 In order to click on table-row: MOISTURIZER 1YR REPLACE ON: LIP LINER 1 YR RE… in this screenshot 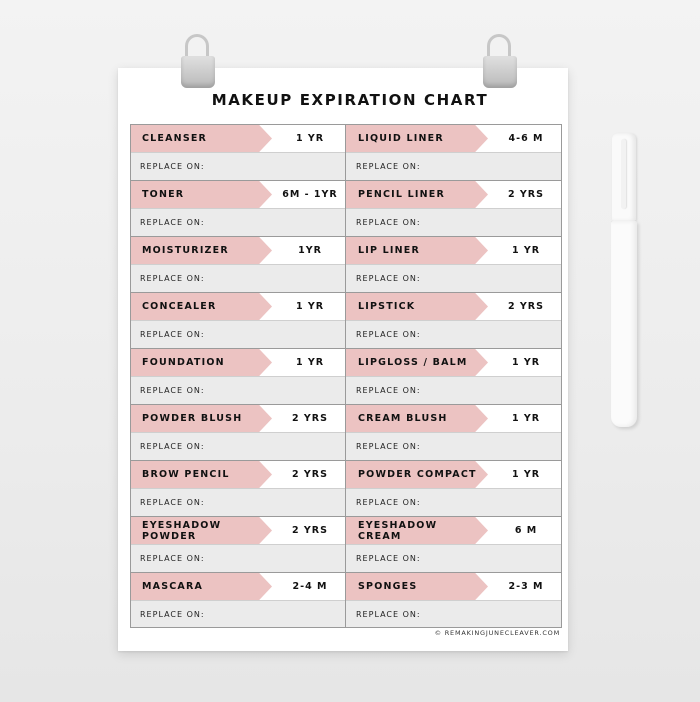, I will do `click(346, 264)`.